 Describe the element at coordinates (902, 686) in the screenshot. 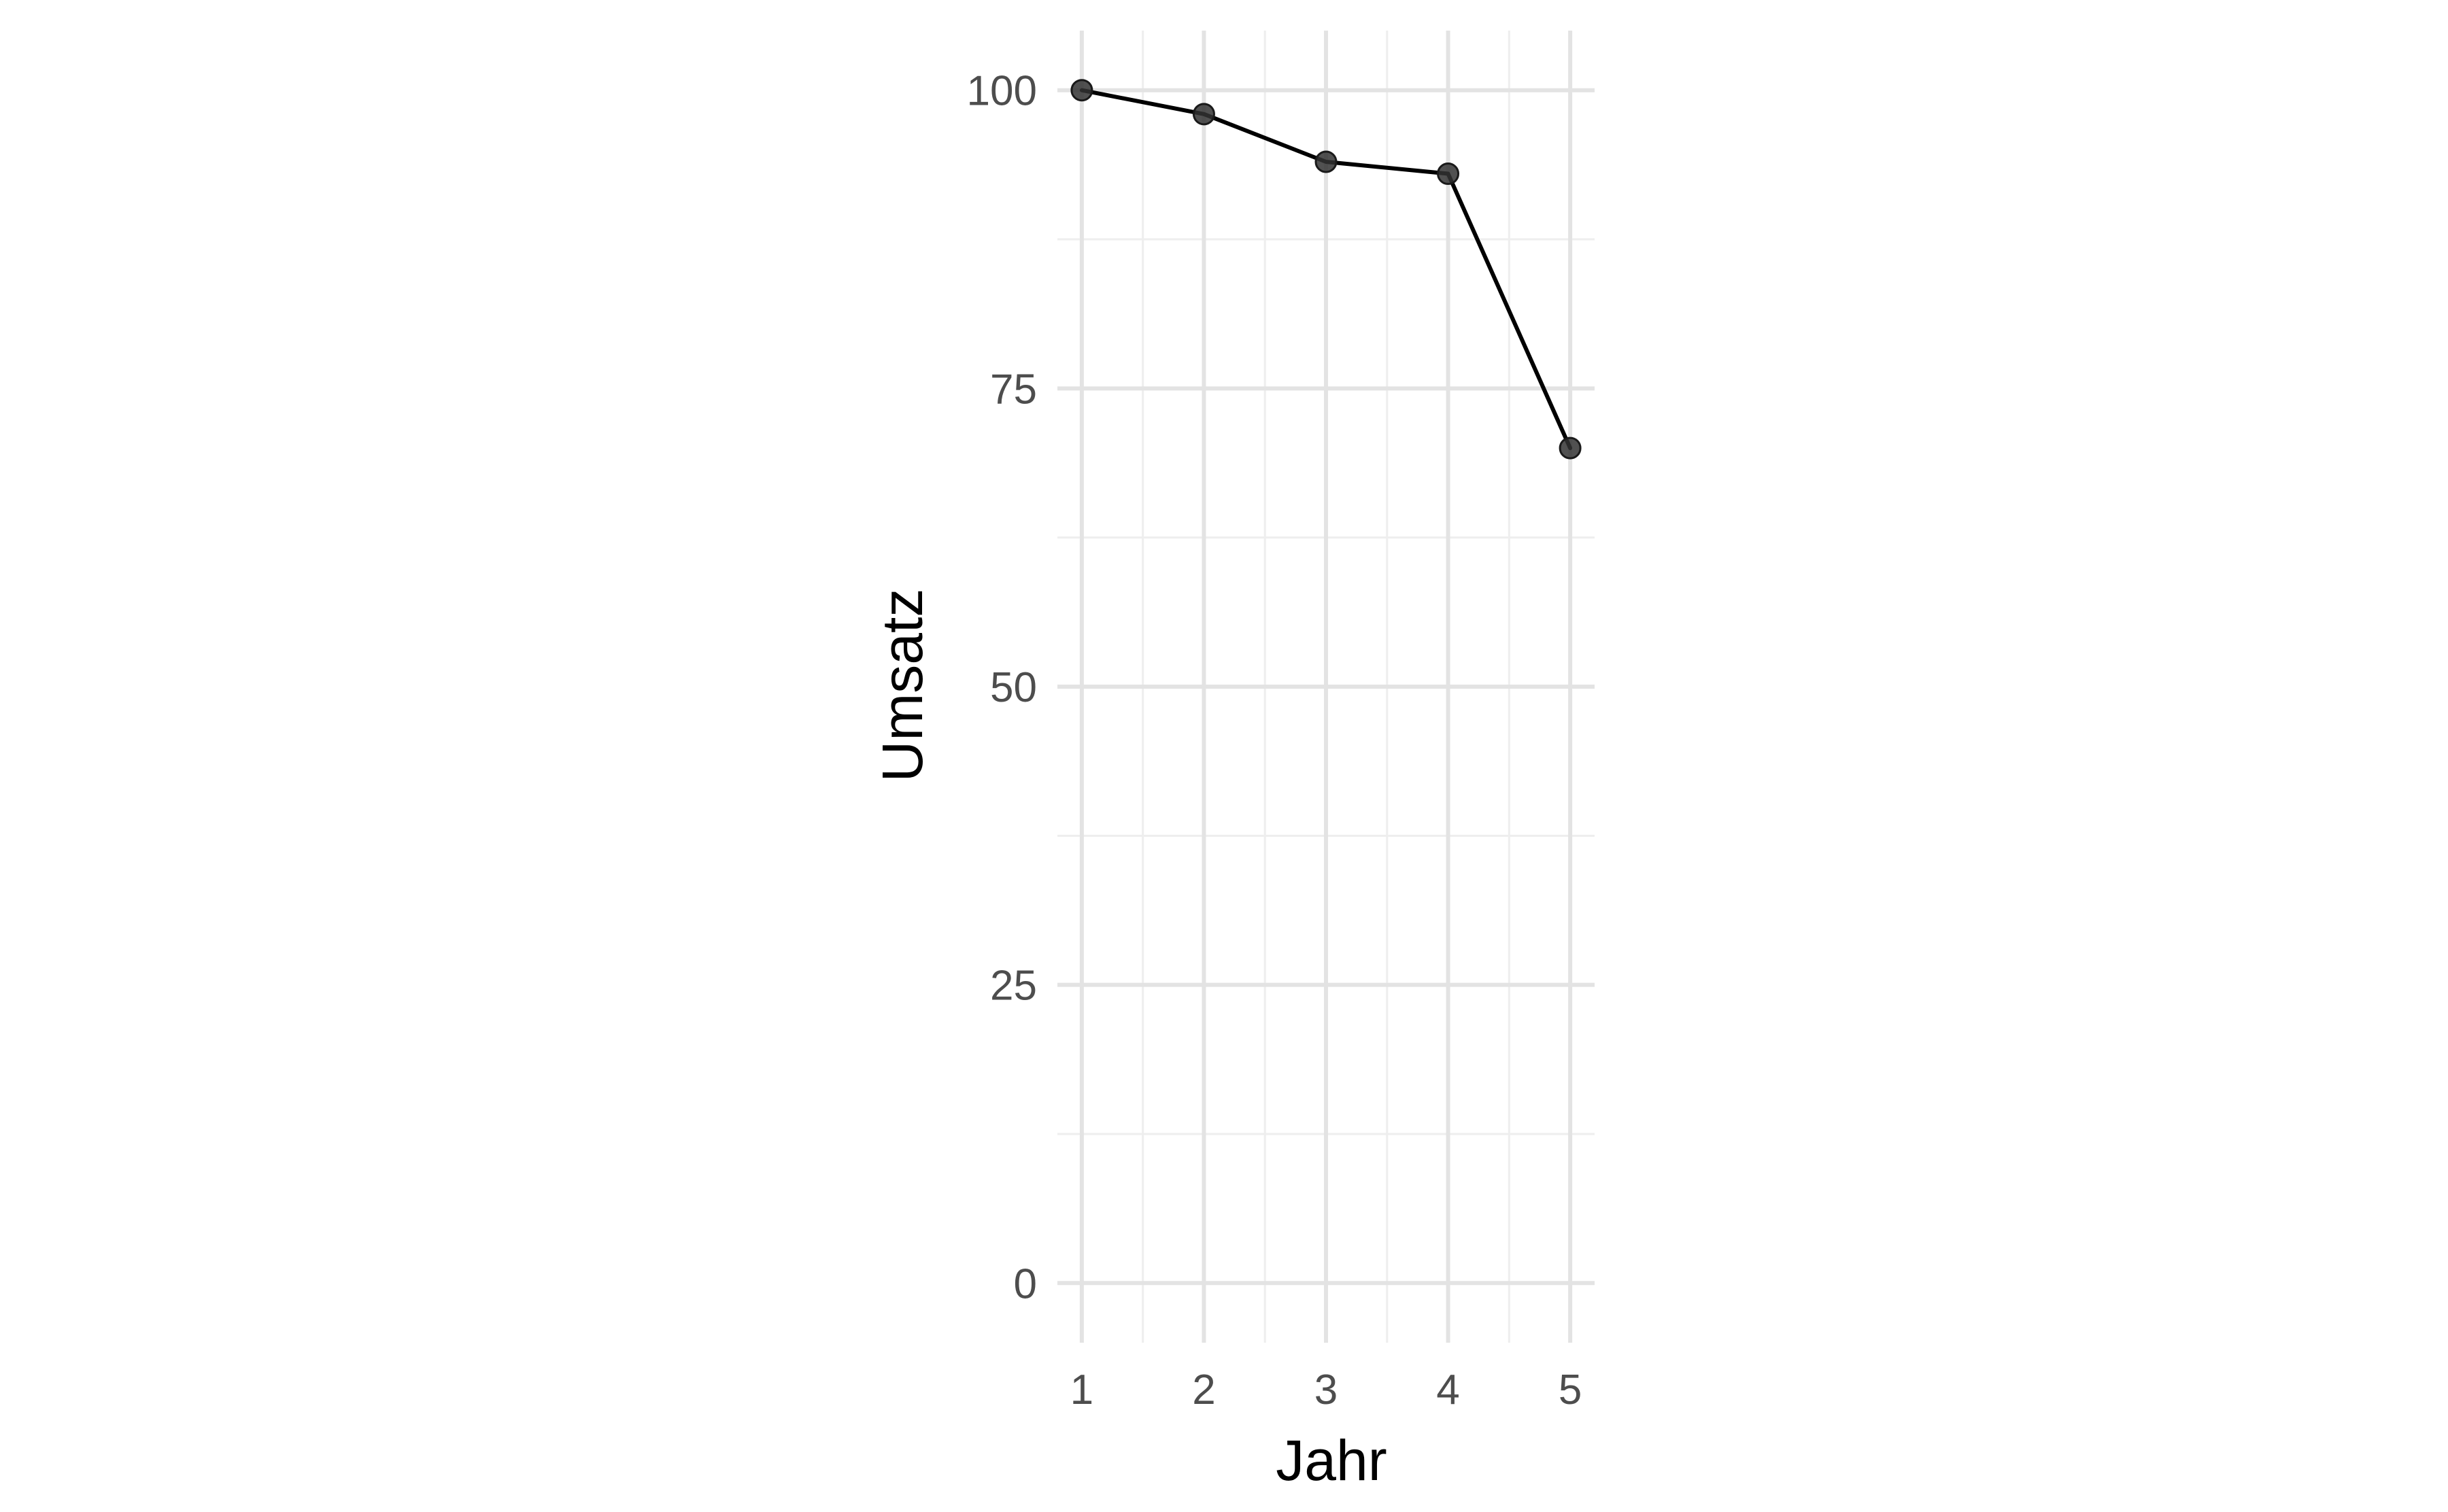

I see `y-axis-title: Umsatz` at that location.